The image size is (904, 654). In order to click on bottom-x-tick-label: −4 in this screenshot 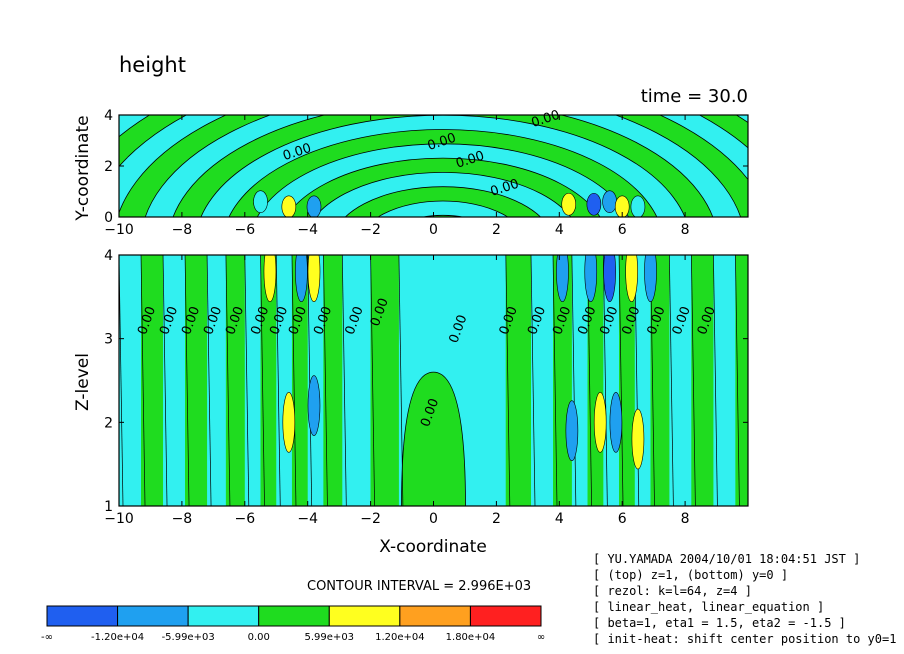, I will do `click(307, 519)`.